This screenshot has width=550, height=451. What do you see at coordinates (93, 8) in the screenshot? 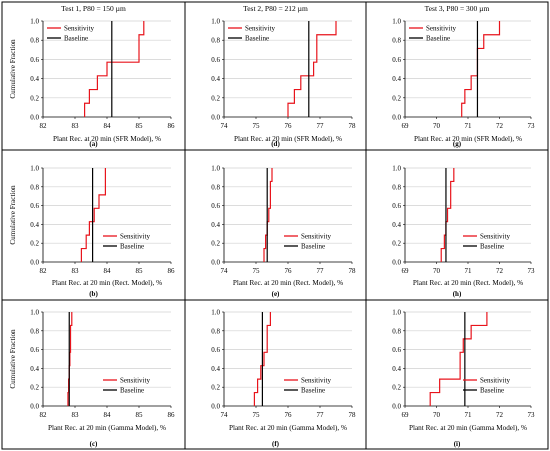
I see `panel-title: Test 1, P80 = 150 µm` at bounding box center [93, 8].